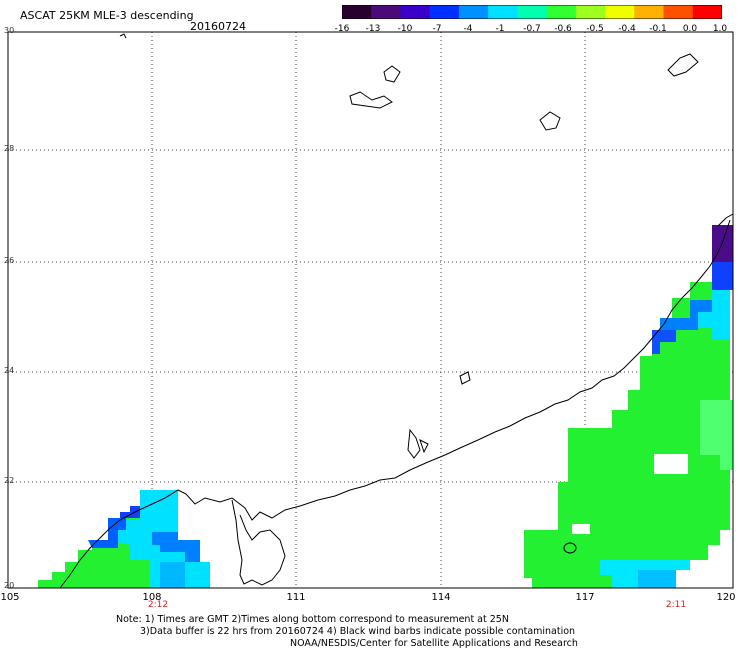 The width and height of the screenshot is (740, 650). What do you see at coordinates (595, 29) in the screenshot?
I see `colorbar-label: -0.5` at bounding box center [595, 29].